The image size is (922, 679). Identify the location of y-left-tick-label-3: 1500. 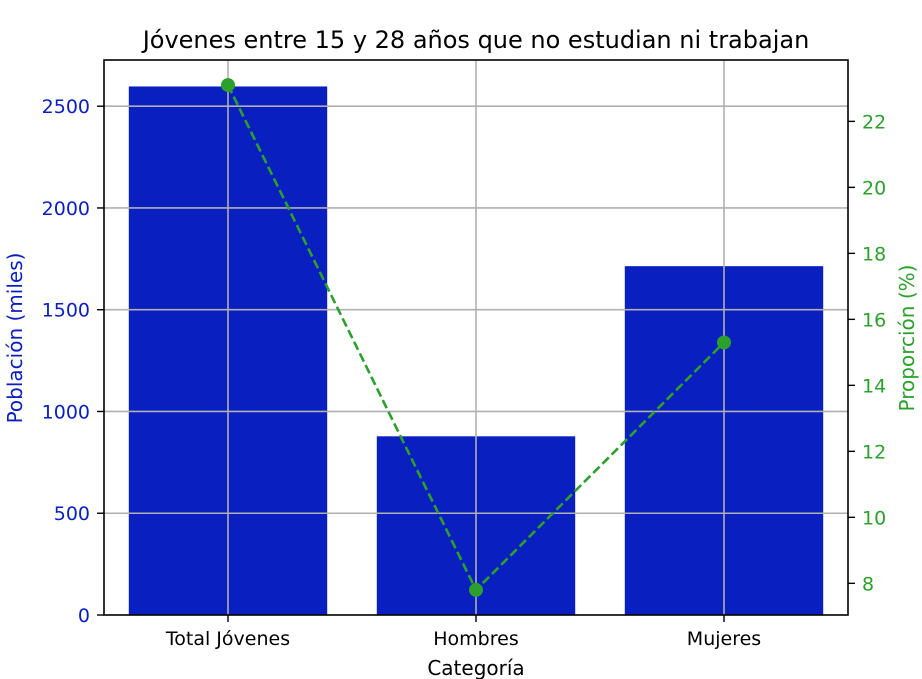
(66, 311).